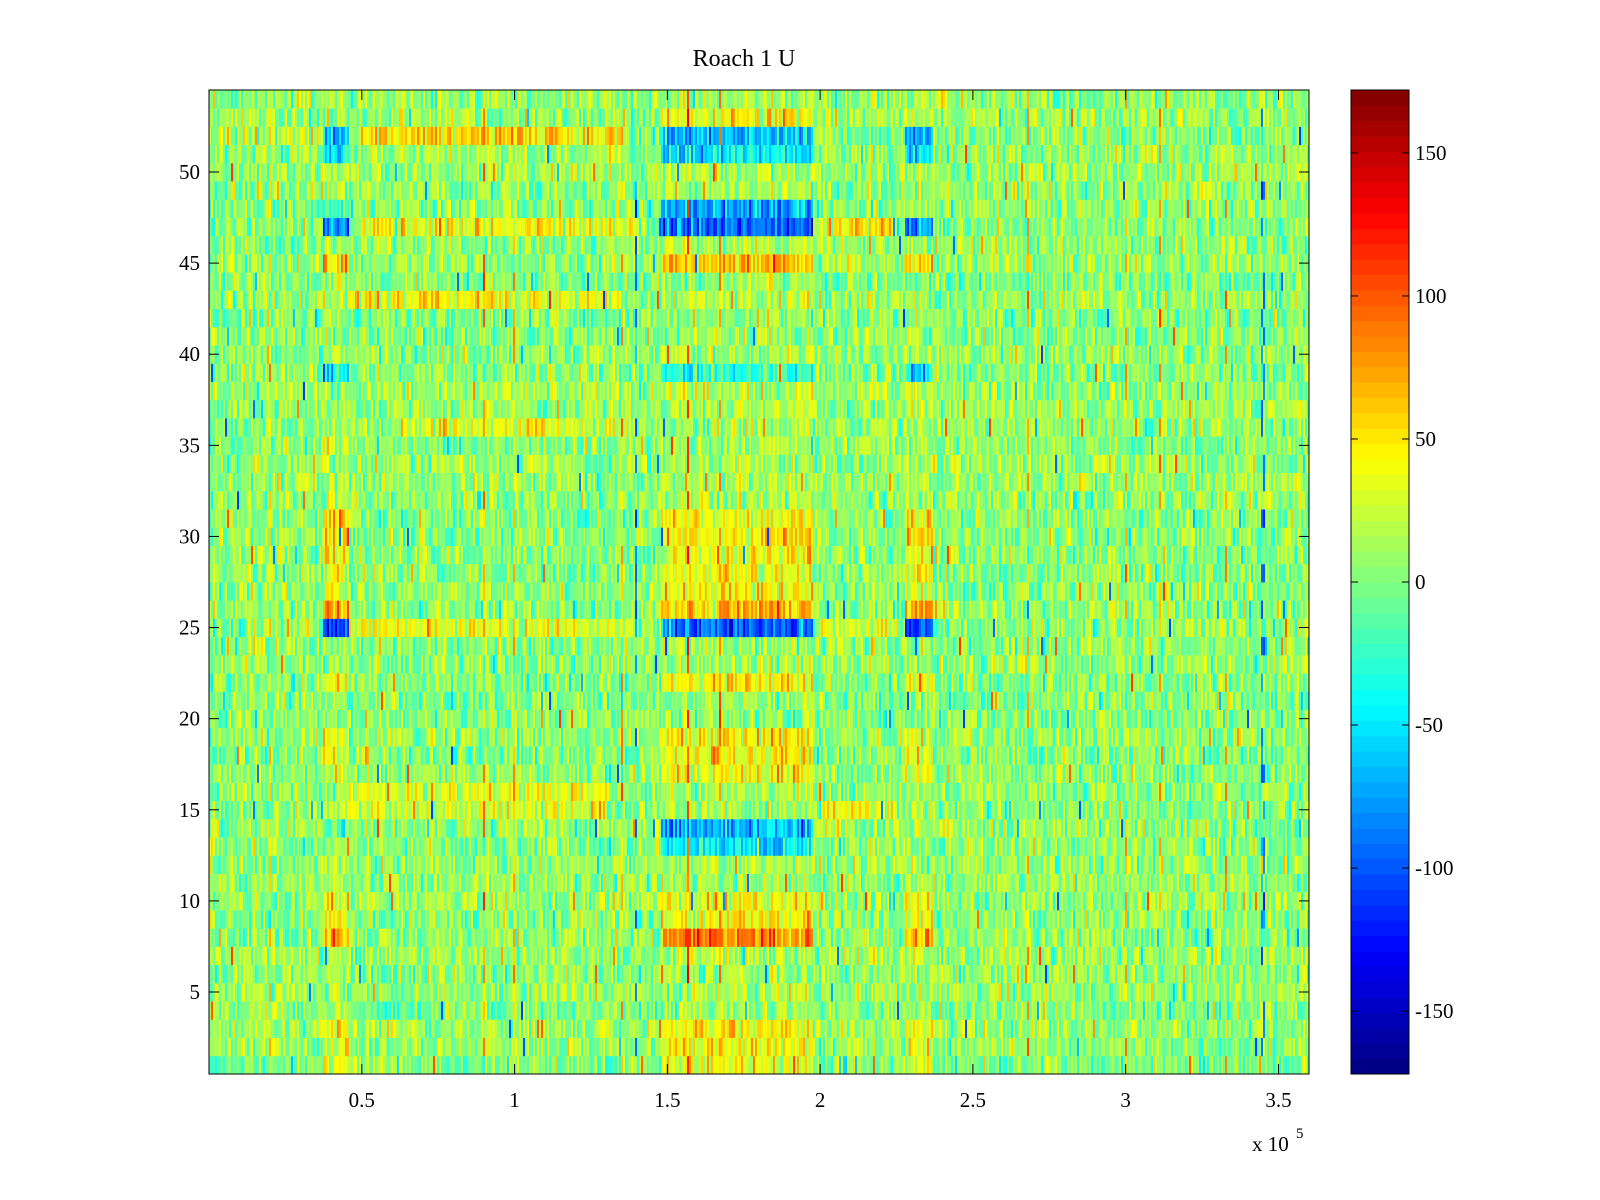  What do you see at coordinates (744, 59) in the screenshot?
I see `chart-title: Roach 1 U` at bounding box center [744, 59].